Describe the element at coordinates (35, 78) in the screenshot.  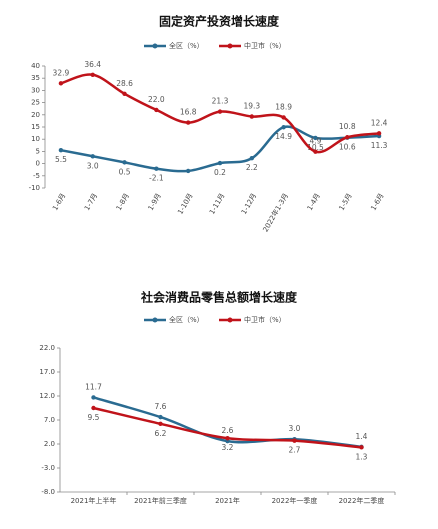
I see `y-tick-label: 35` at that location.